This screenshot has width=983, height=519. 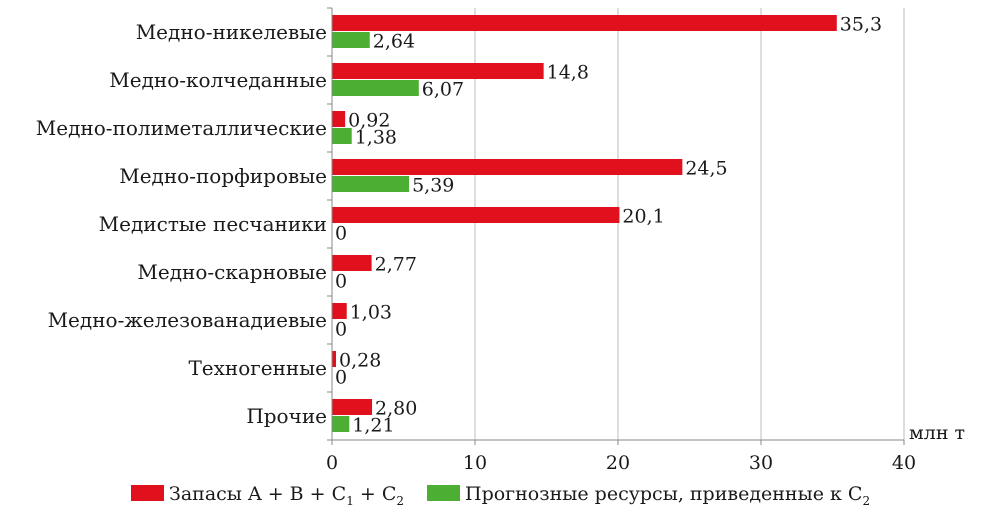 I want to click on data-label: 0,92, so click(x=369, y=121).